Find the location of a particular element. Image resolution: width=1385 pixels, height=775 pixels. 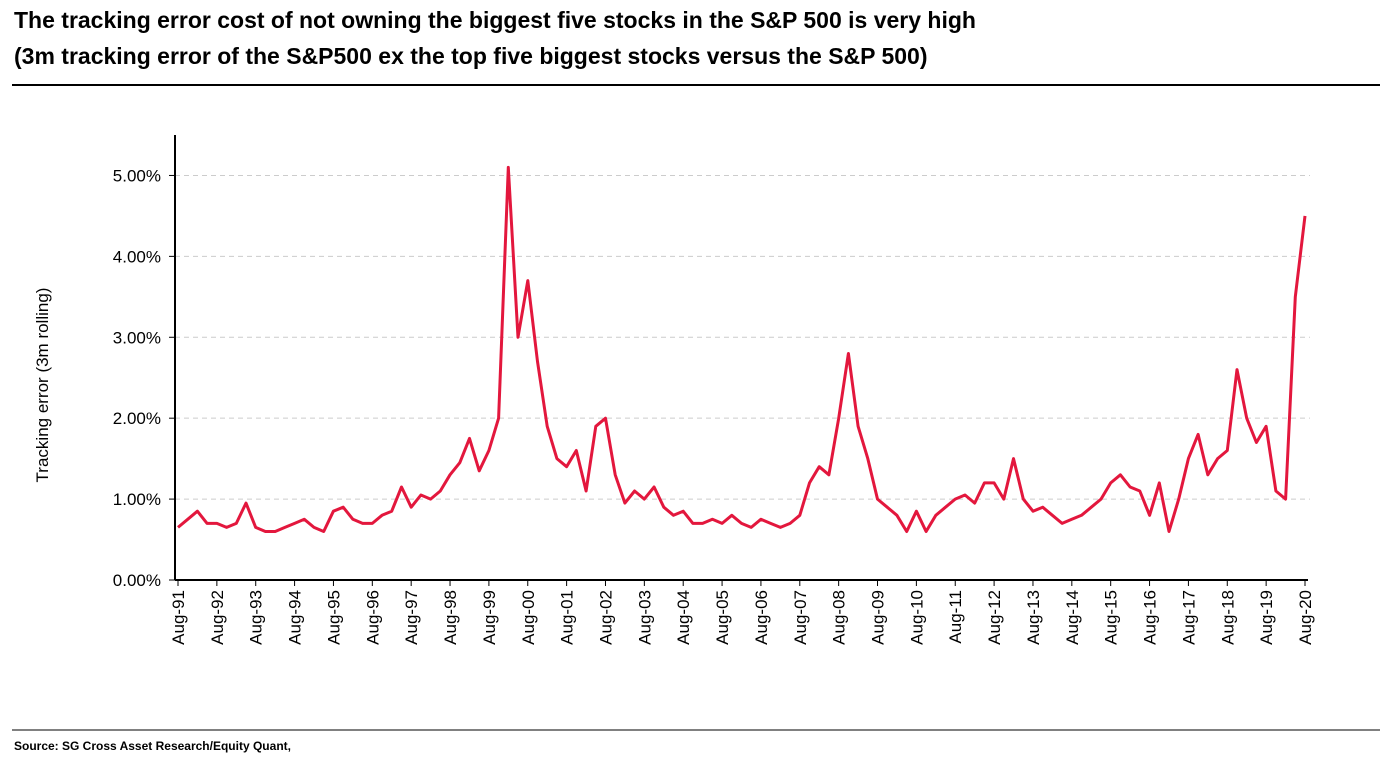

x-tick-label: Aug-16 is located at coordinates (1150, 617).